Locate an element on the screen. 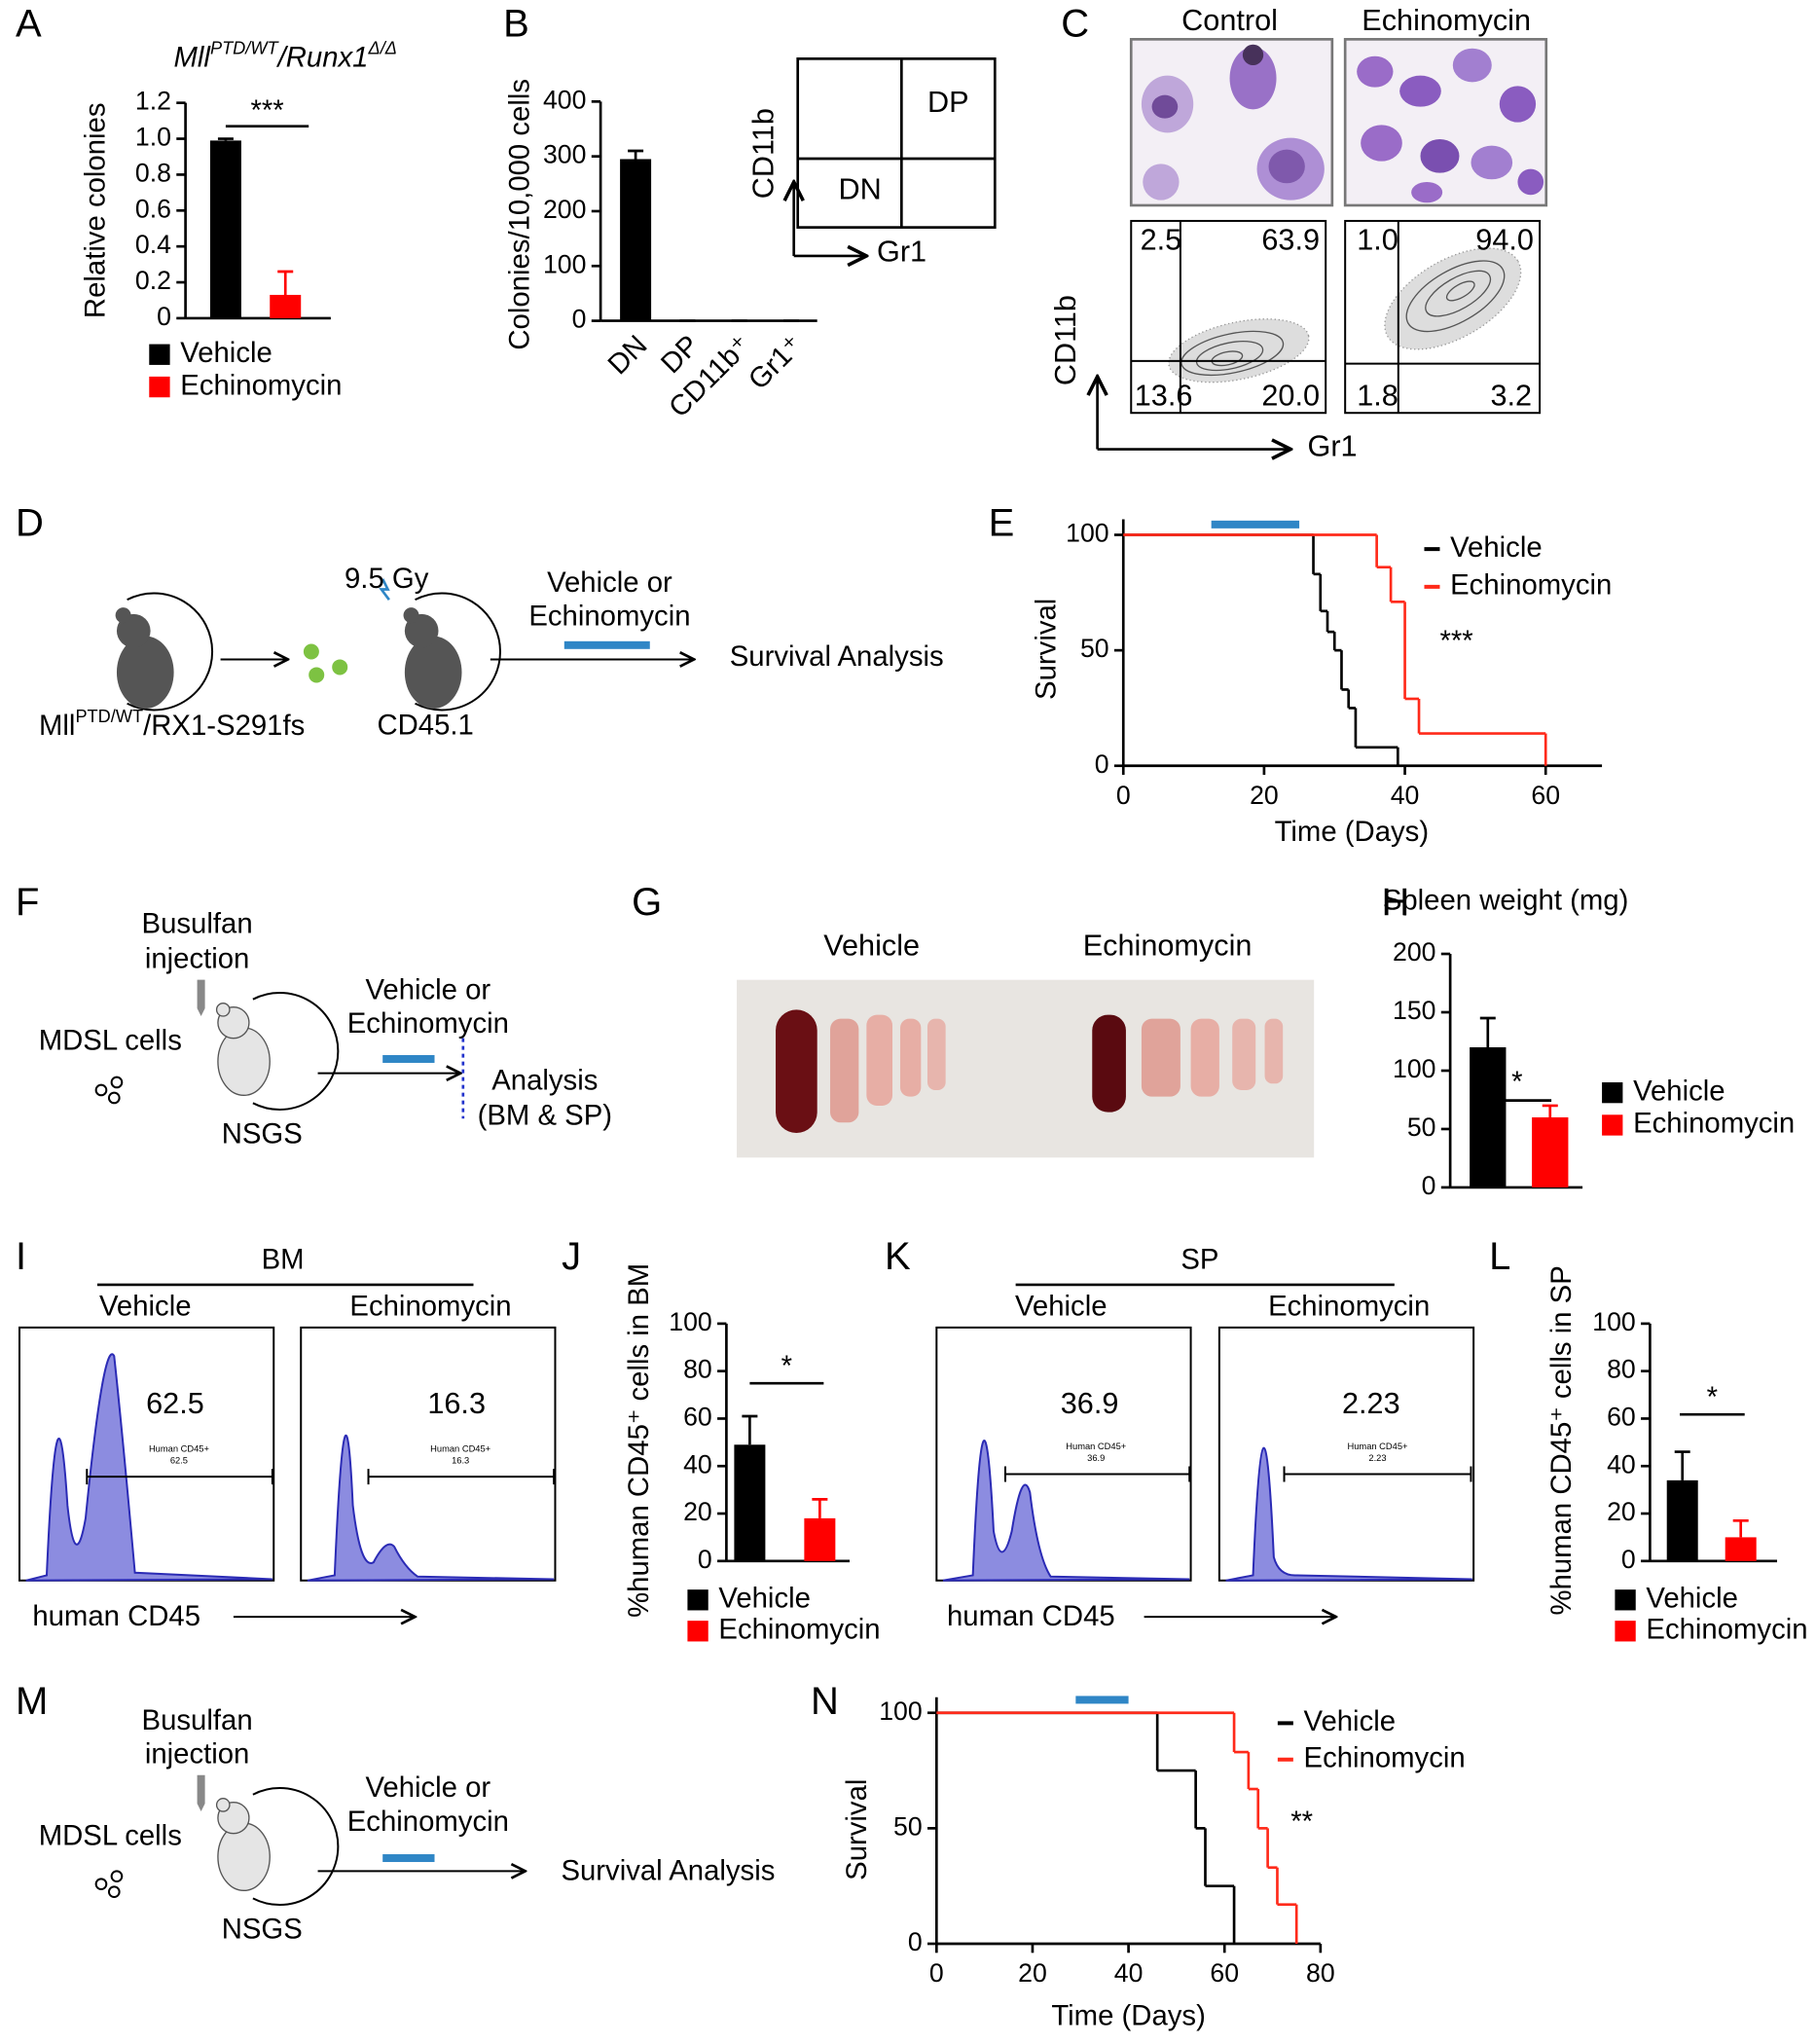 This screenshot has width=1816, height=2044. significance: *** is located at coordinates (266, 111).